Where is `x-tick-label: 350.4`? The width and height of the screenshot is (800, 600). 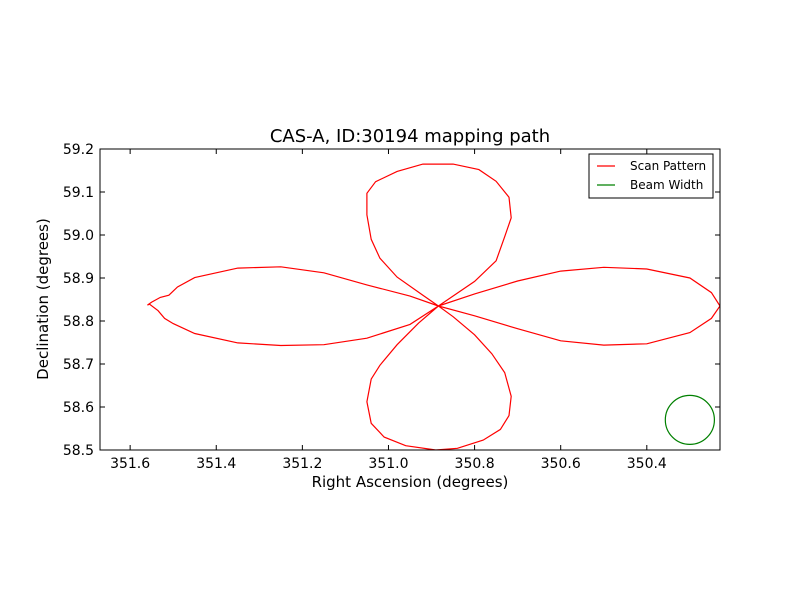 x-tick-label: 350.4 is located at coordinates (647, 464).